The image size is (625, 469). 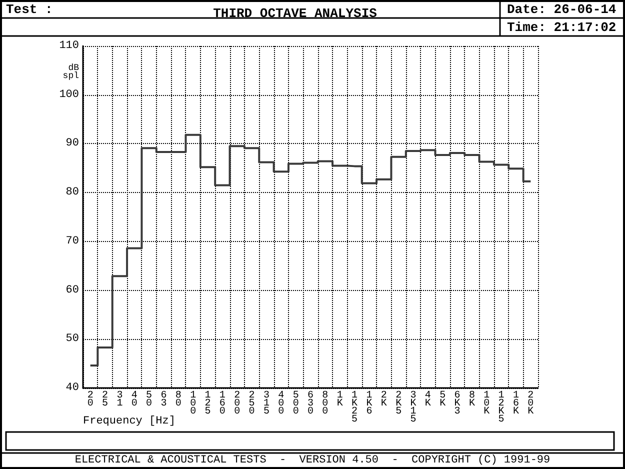 What do you see at coordinates (339, 400) in the screenshot?
I see `x-tick-label: 1K` at bounding box center [339, 400].